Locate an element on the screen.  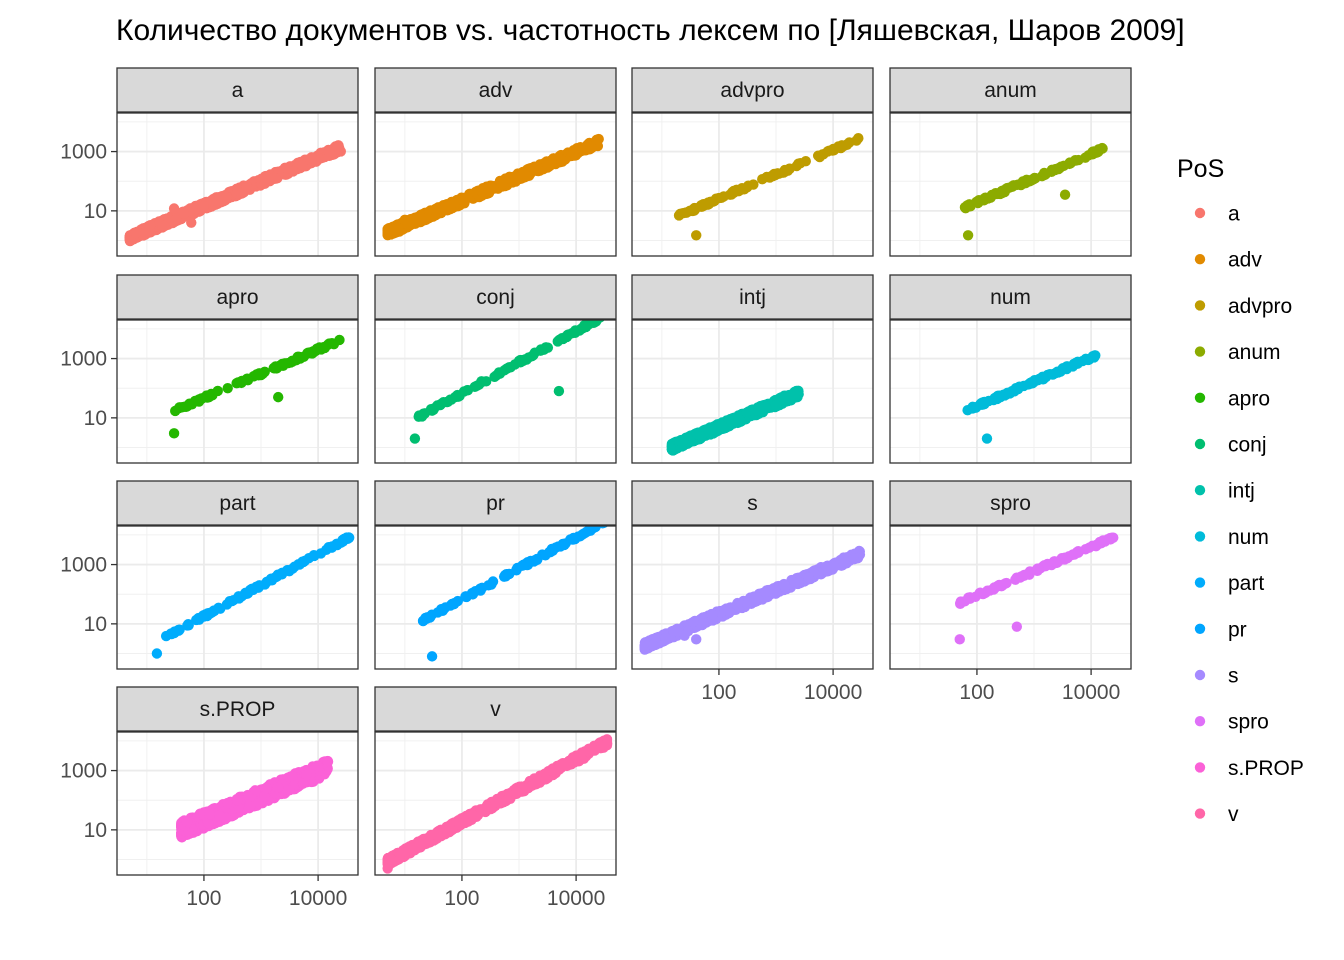
legend-label: anum is located at coordinates (1254, 352).